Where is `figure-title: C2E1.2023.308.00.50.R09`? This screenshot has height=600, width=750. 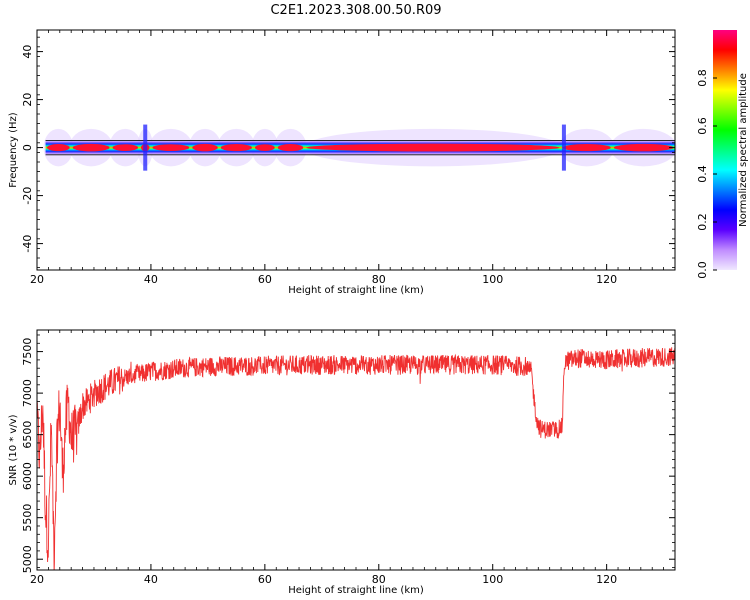 figure-title: C2E1.2023.308.00.50.R09 is located at coordinates (355, 10).